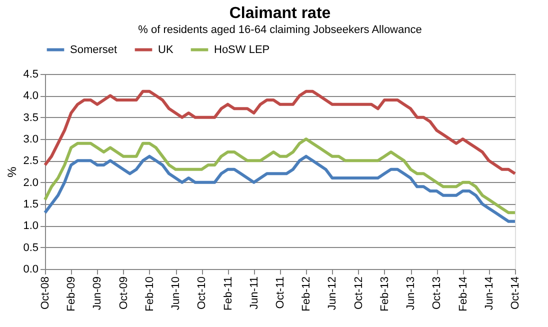 The image size is (548, 327). Describe the element at coordinates (150, 294) in the screenshot. I see `x-tick-label: Feb-10` at that location.